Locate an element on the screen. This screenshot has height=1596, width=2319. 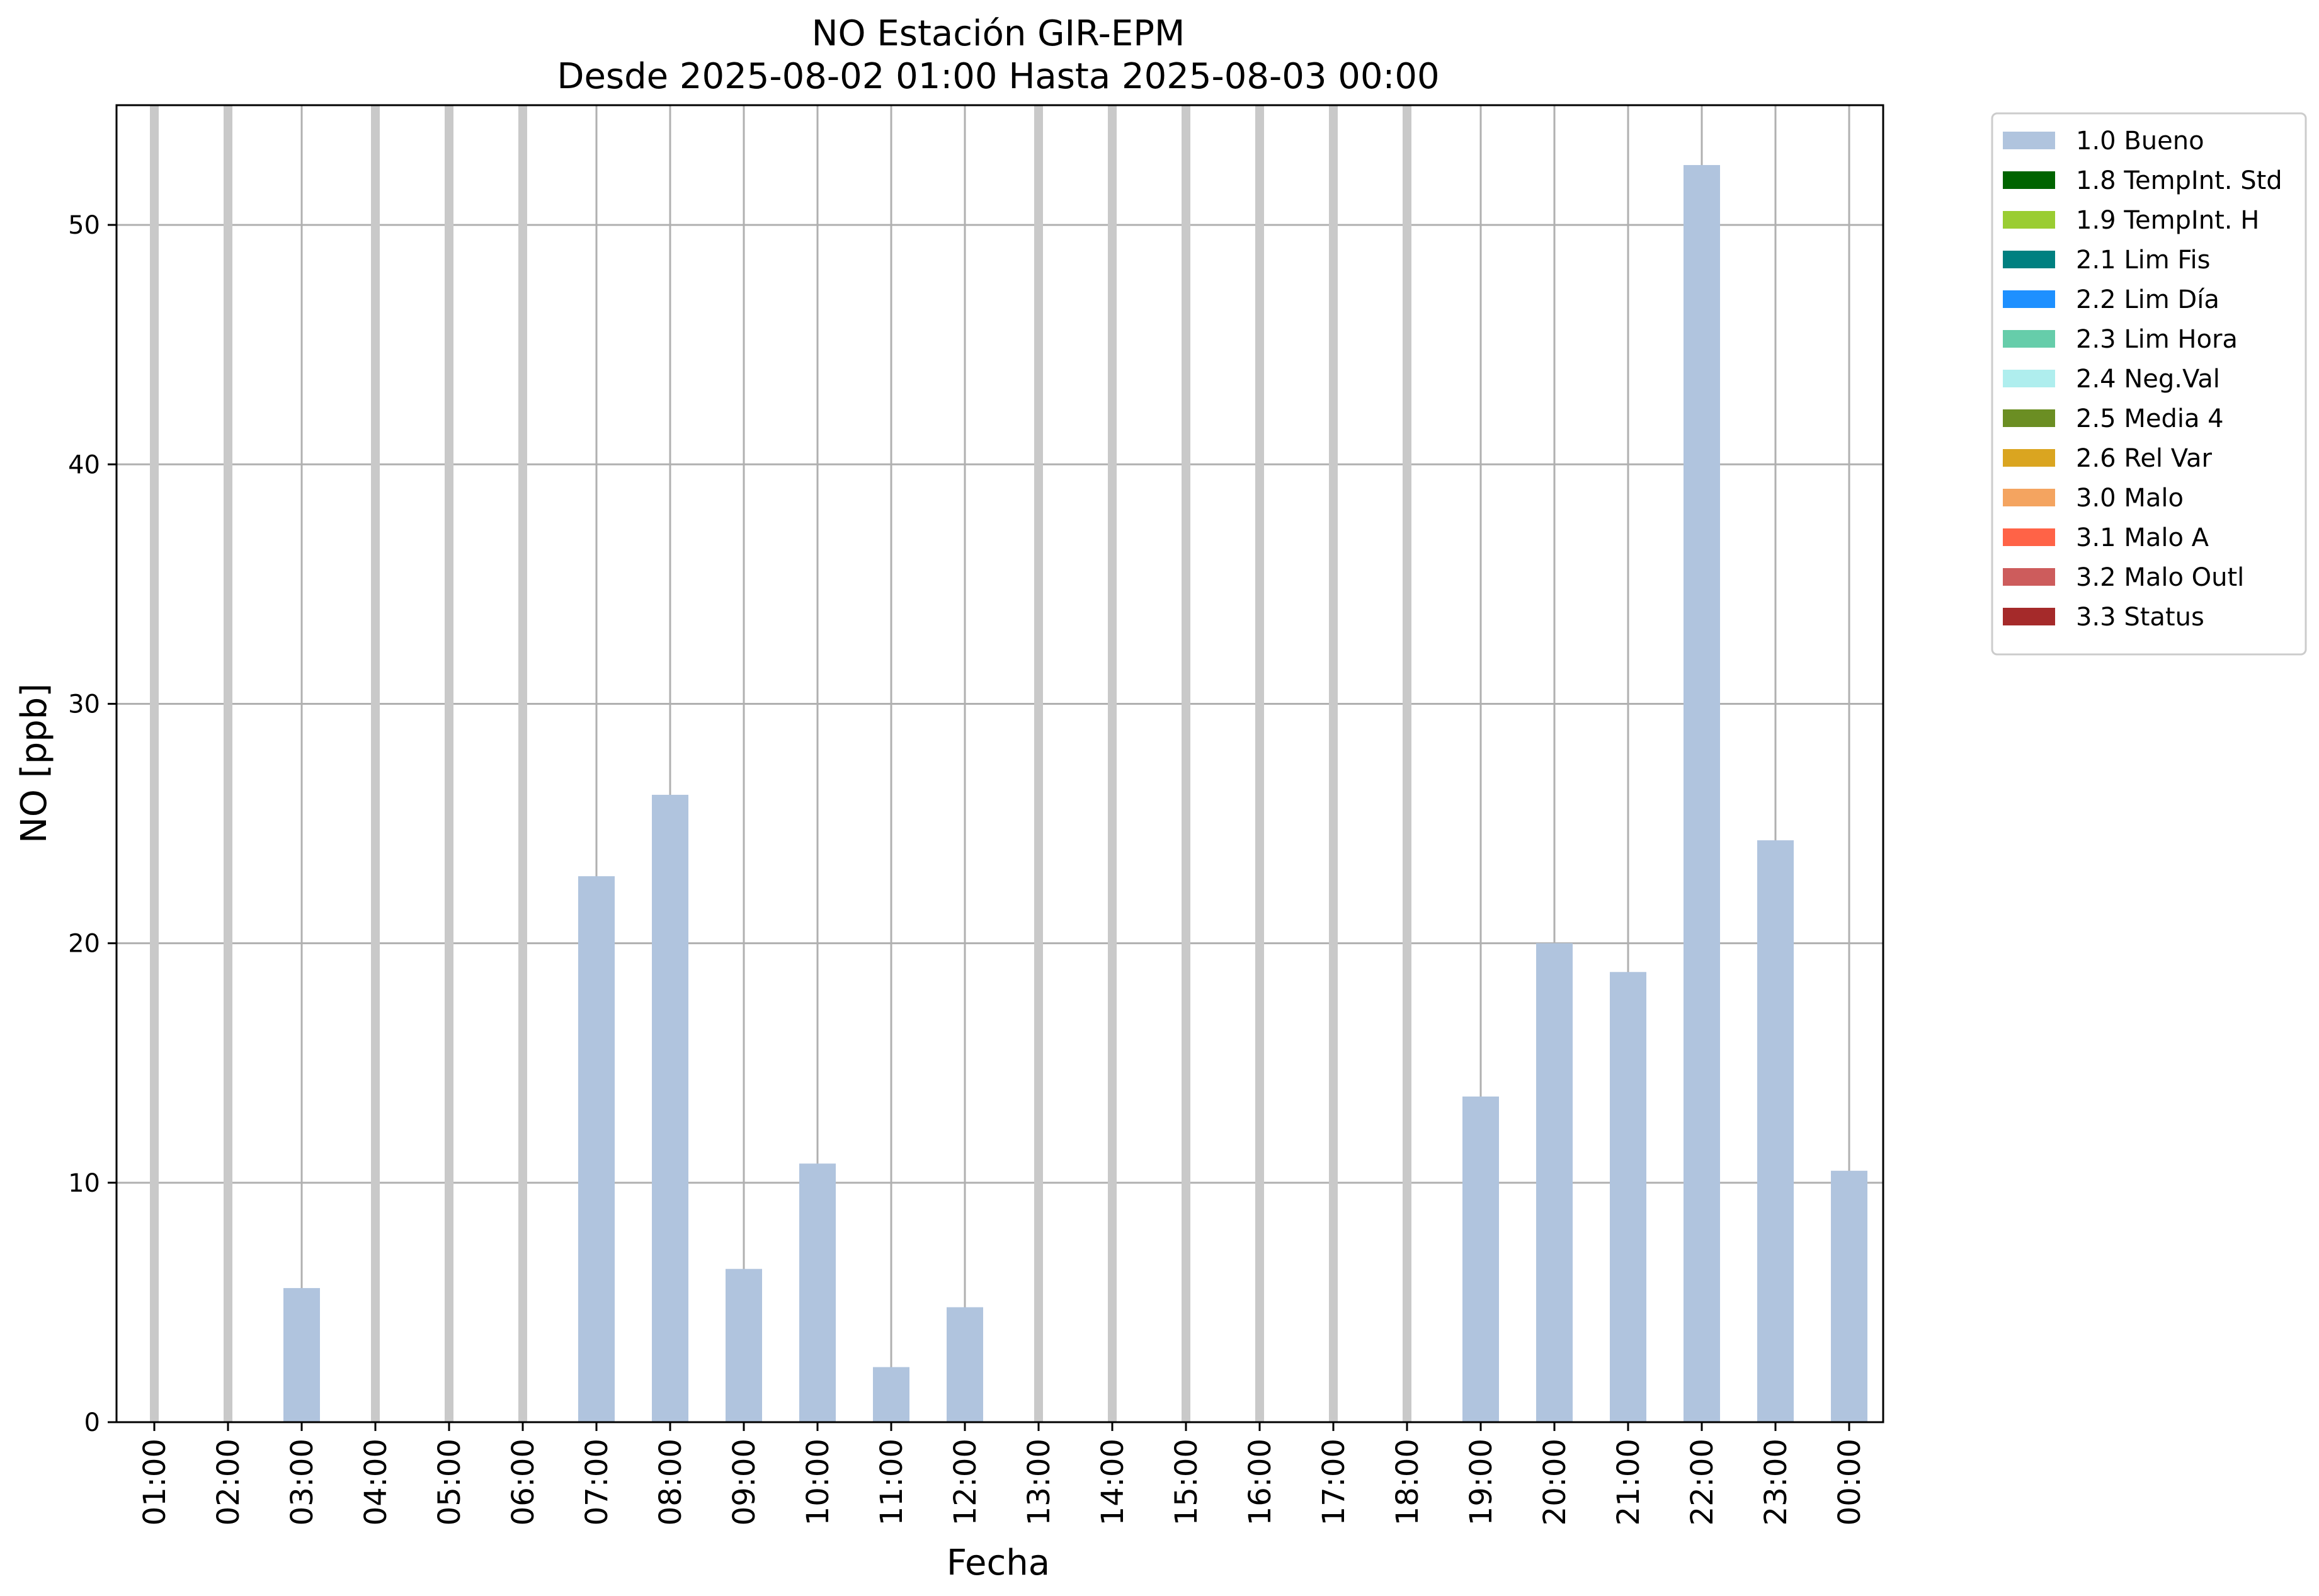
x-tick-label: 11:00 is located at coordinates (891, 1482).